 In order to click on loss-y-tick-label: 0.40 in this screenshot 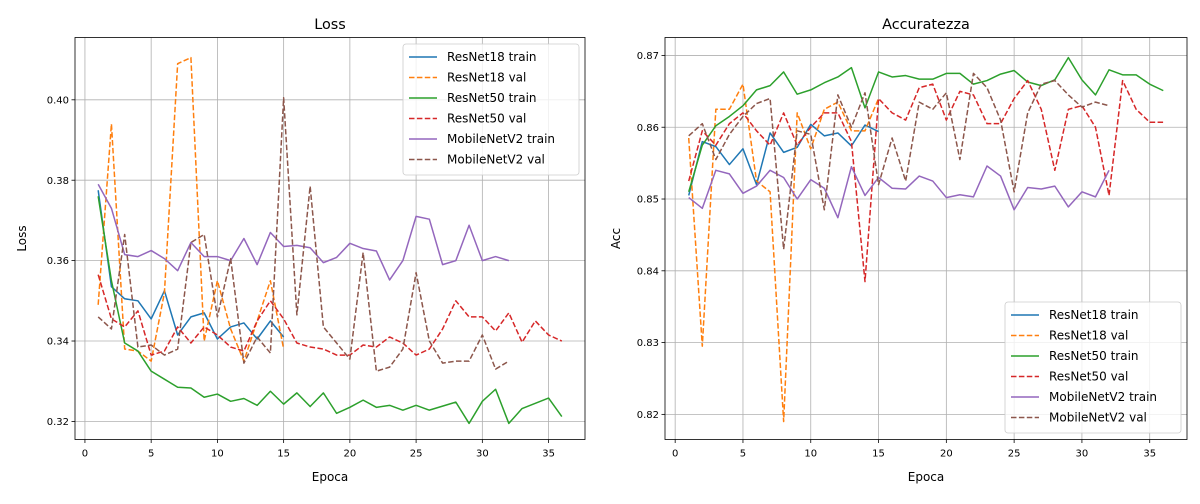, I will do `click(58, 100)`.